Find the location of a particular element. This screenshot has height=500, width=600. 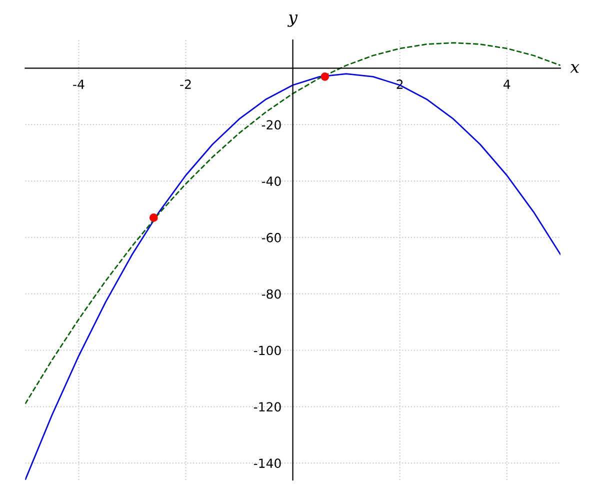

y-tick-label: -120 is located at coordinates (267, 407).